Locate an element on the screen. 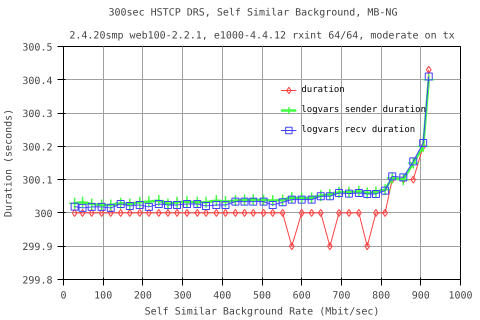 This screenshot has height=320, width=480. y-tick-label: 299.9 is located at coordinates (37, 248).